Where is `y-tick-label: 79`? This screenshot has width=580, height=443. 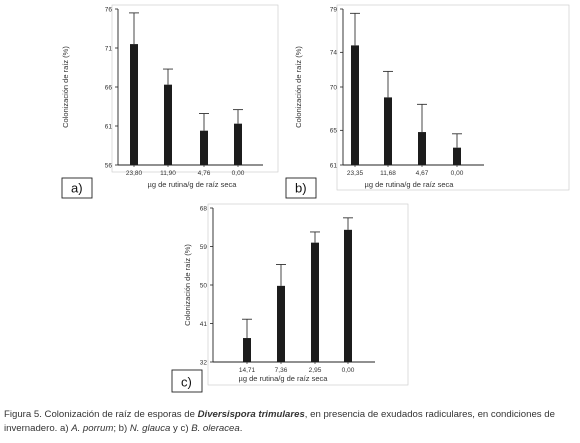 y-tick-label: 79 is located at coordinates (334, 9).